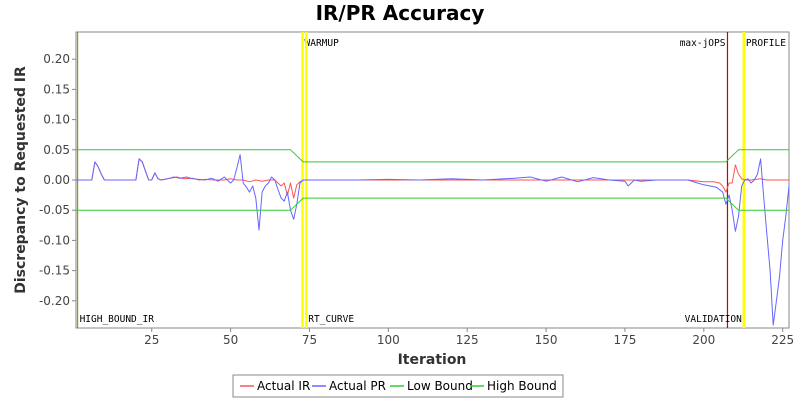 The image size is (800, 400). I want to click on marker-label: VALIDATION, so click(713, 319).